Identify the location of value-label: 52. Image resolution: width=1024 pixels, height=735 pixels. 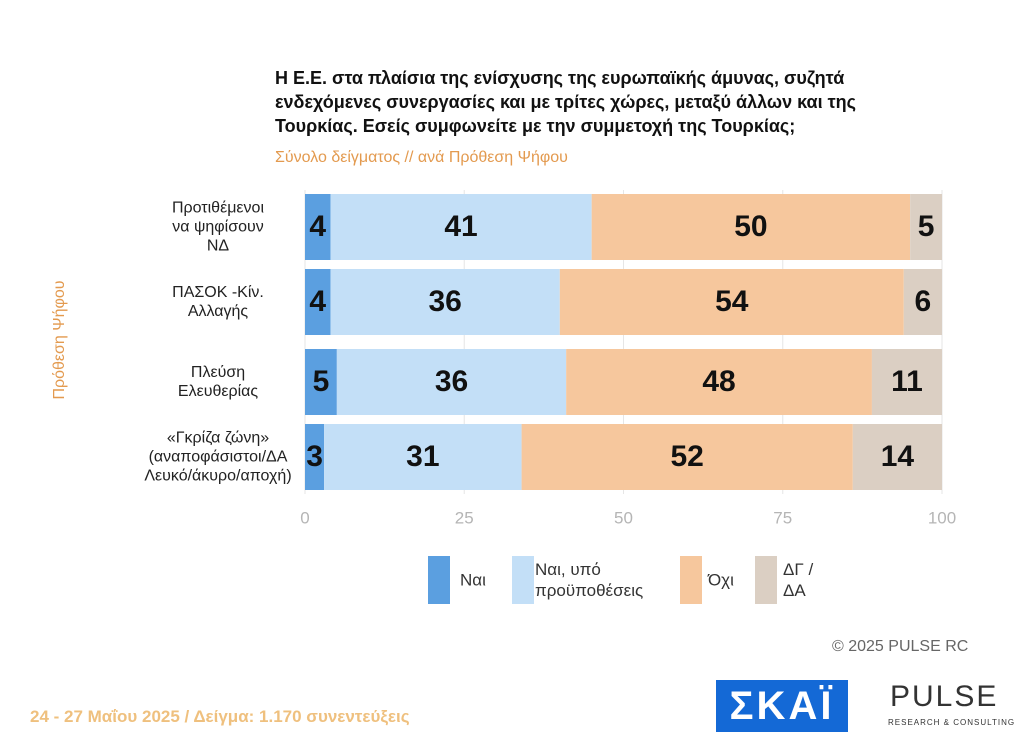
(687, 456).